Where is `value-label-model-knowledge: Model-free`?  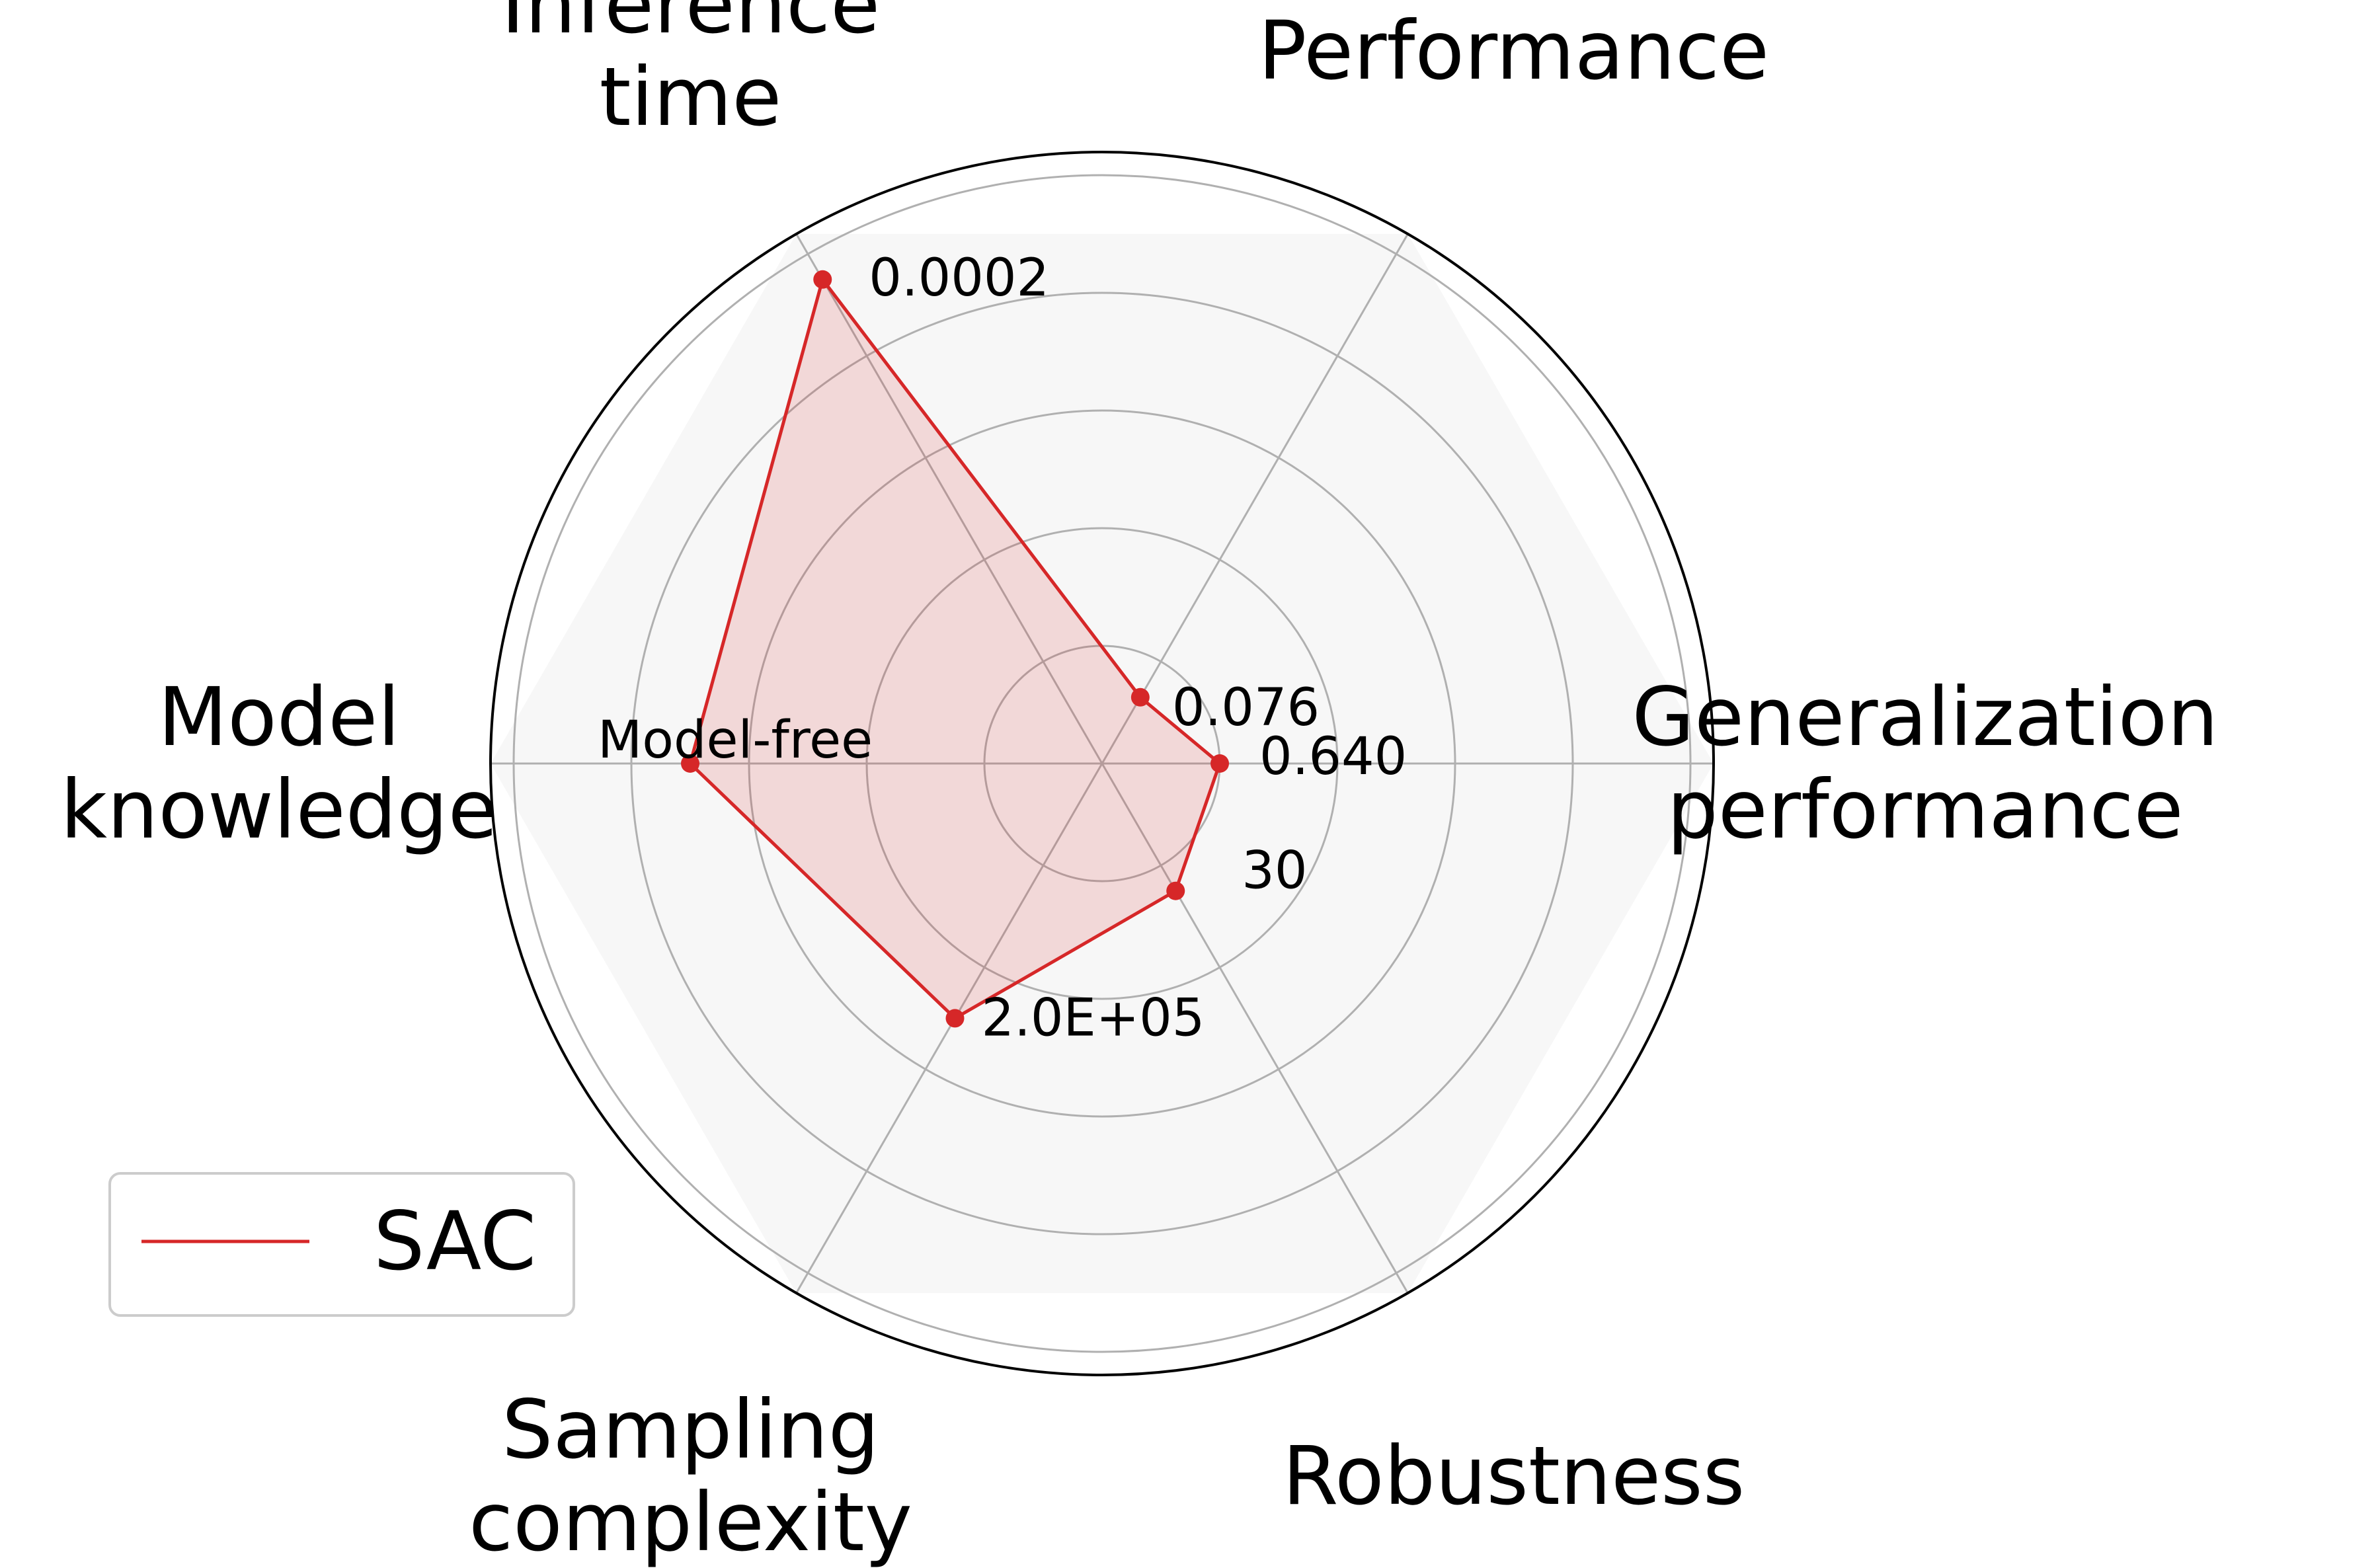
value-label-model-knowledge: Model-free is located at coordinates (735, 740).